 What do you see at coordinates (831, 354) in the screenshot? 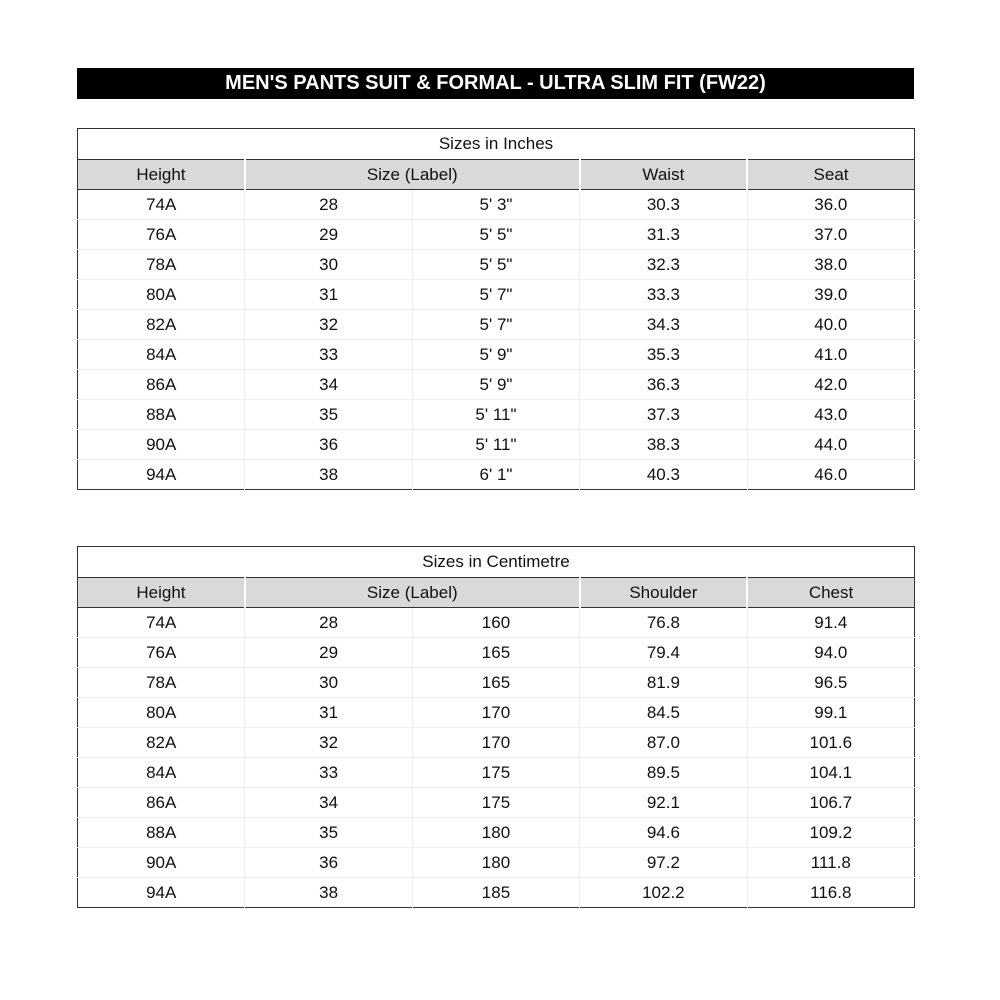
I see `table-cell: 41.0` at bounding box center [831, 354].